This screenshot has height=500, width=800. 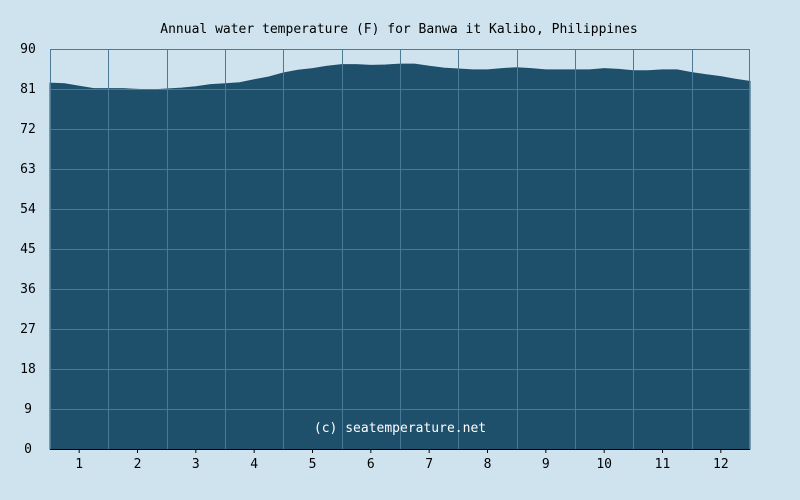 I want to click on x-tick-label-1: 1, so click(x=79, y=464).